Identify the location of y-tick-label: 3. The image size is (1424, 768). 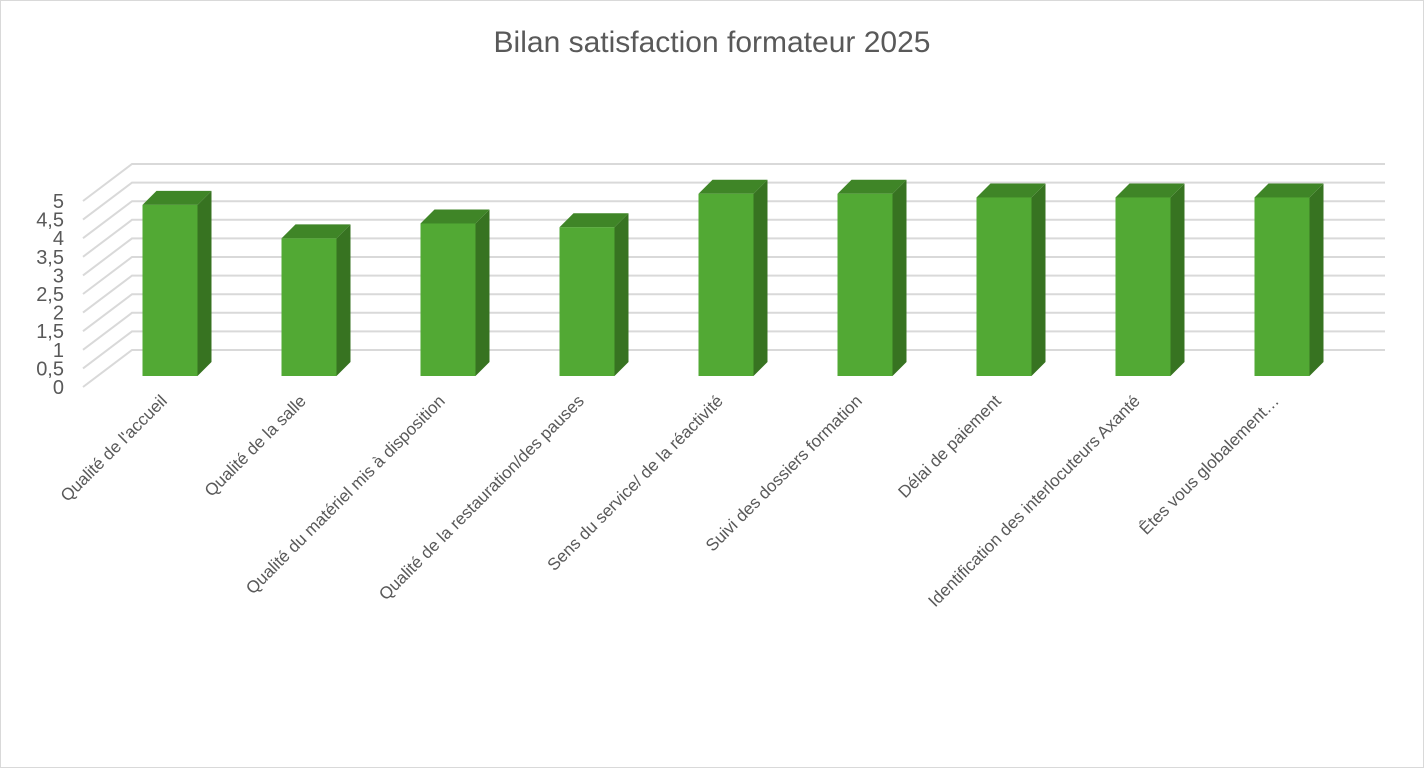
(58, 276).